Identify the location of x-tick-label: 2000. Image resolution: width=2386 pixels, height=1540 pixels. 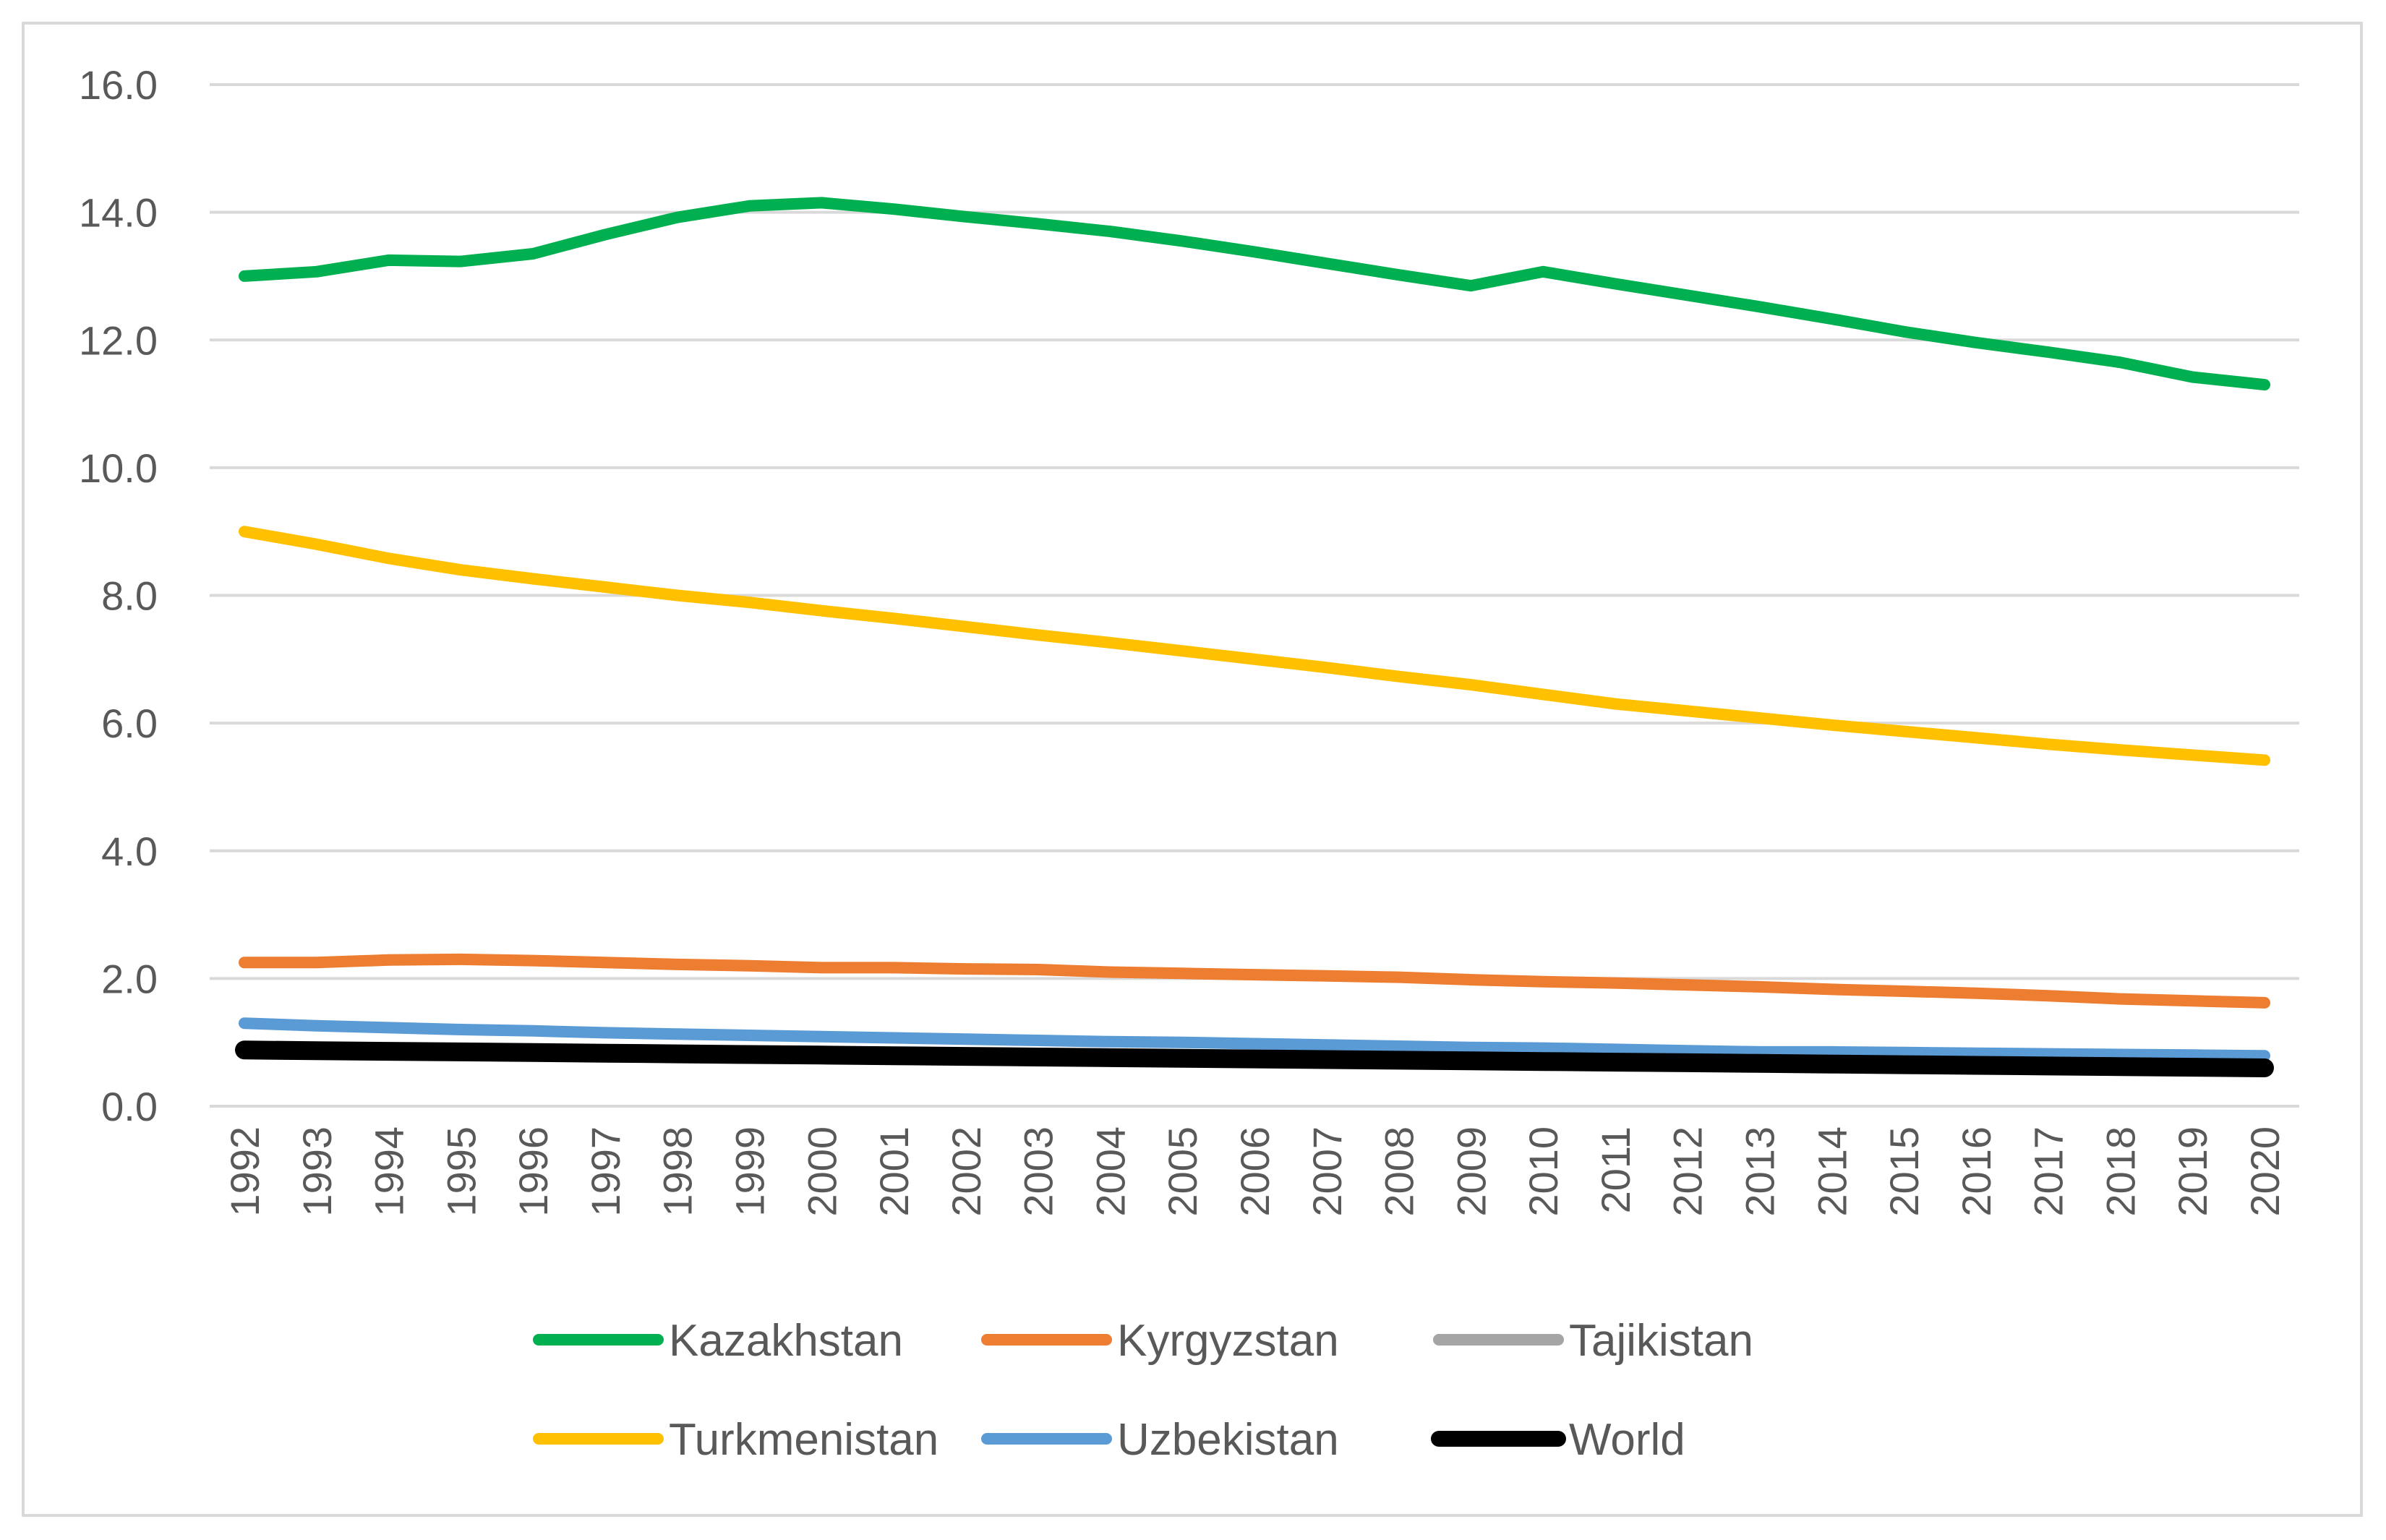
(821, 1171).